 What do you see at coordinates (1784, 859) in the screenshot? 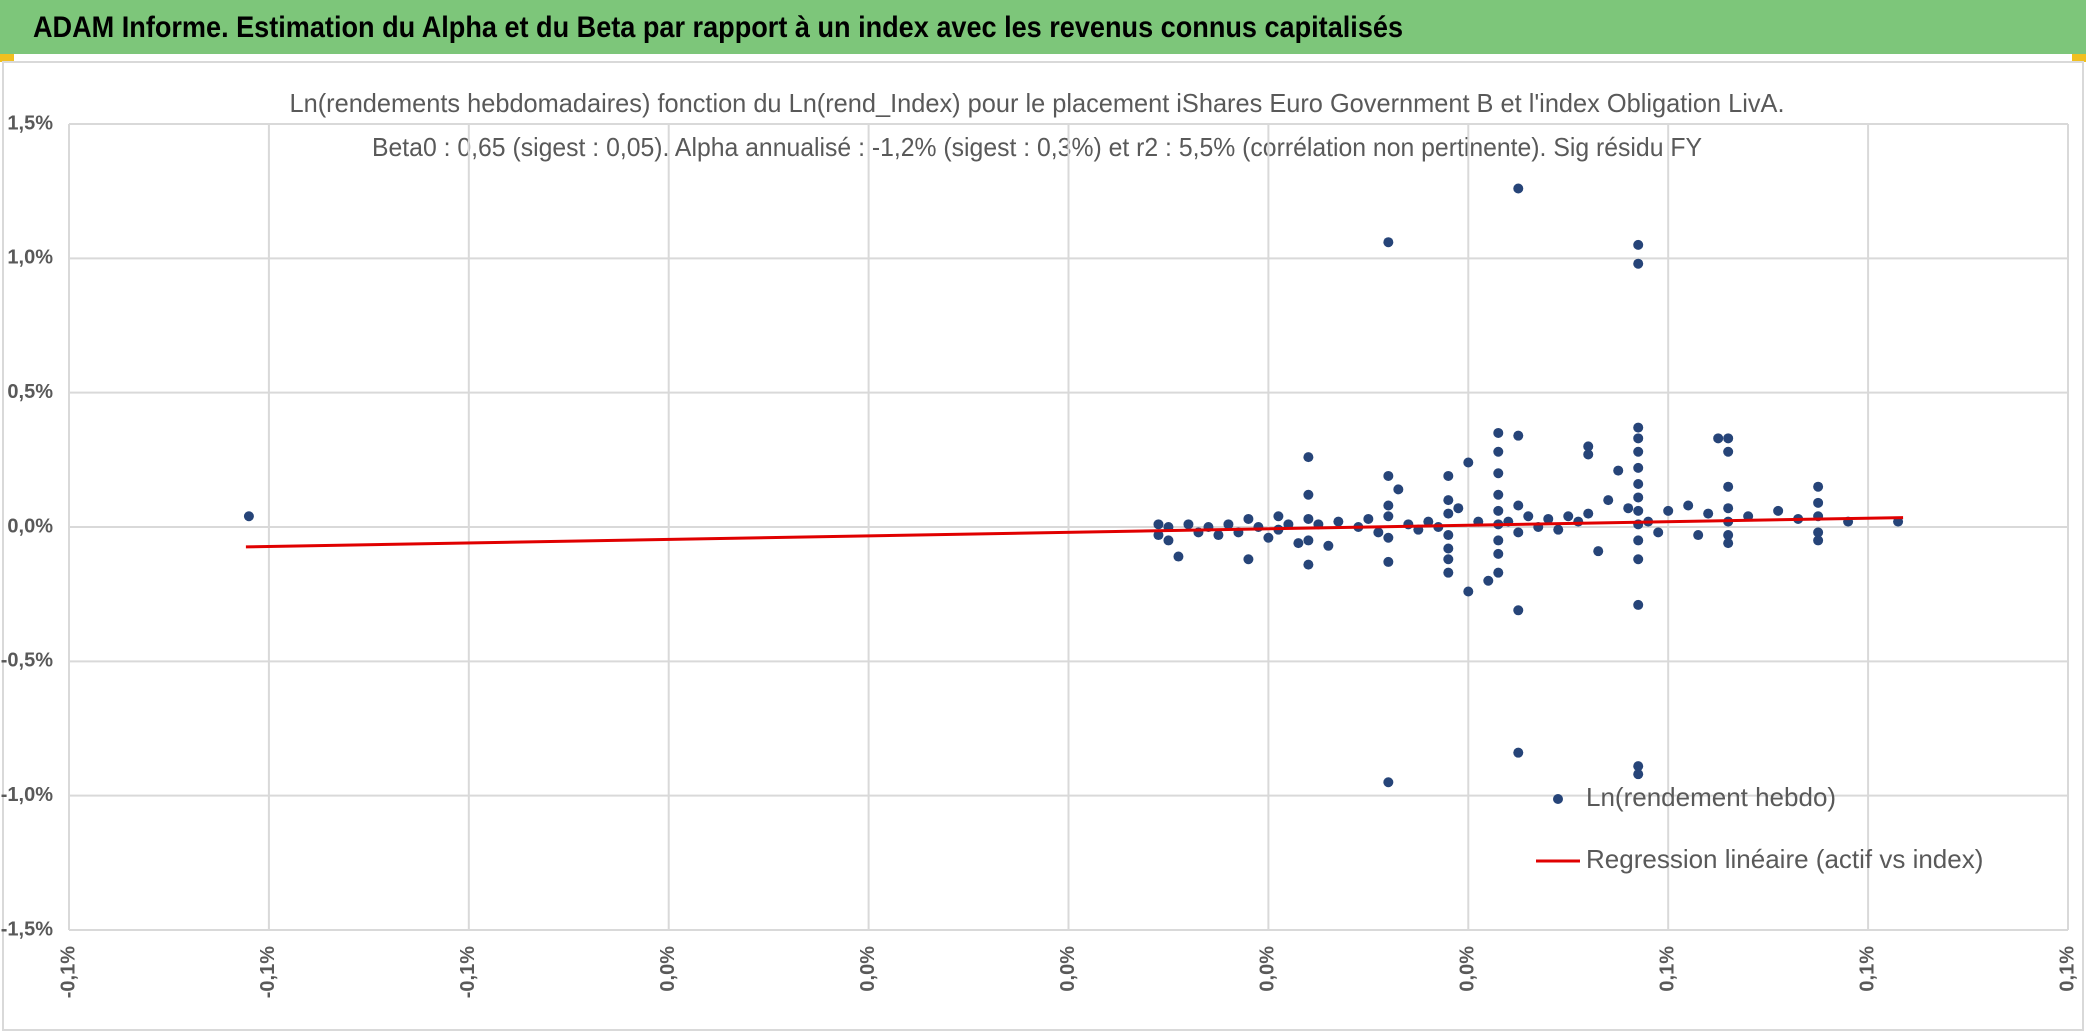
I see `legend-label: Regression linéaire (actif vs index)` at bounding box center [1784, 859].